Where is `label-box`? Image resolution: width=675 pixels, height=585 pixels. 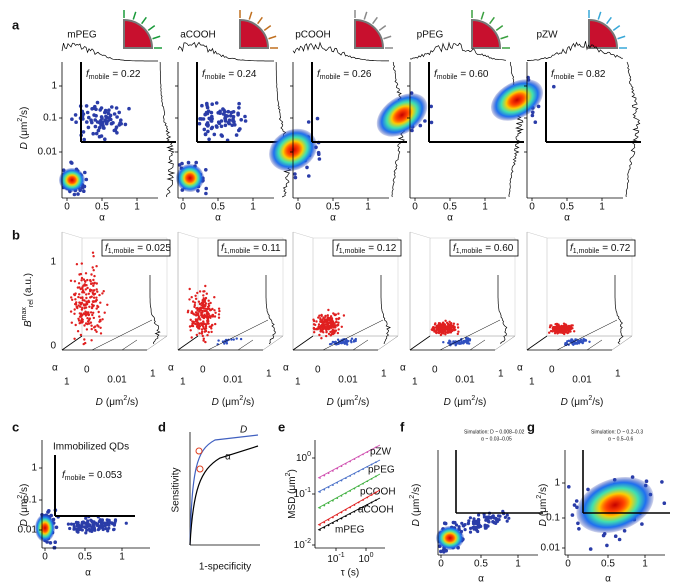
label-box is located at coordinates (484, 248).